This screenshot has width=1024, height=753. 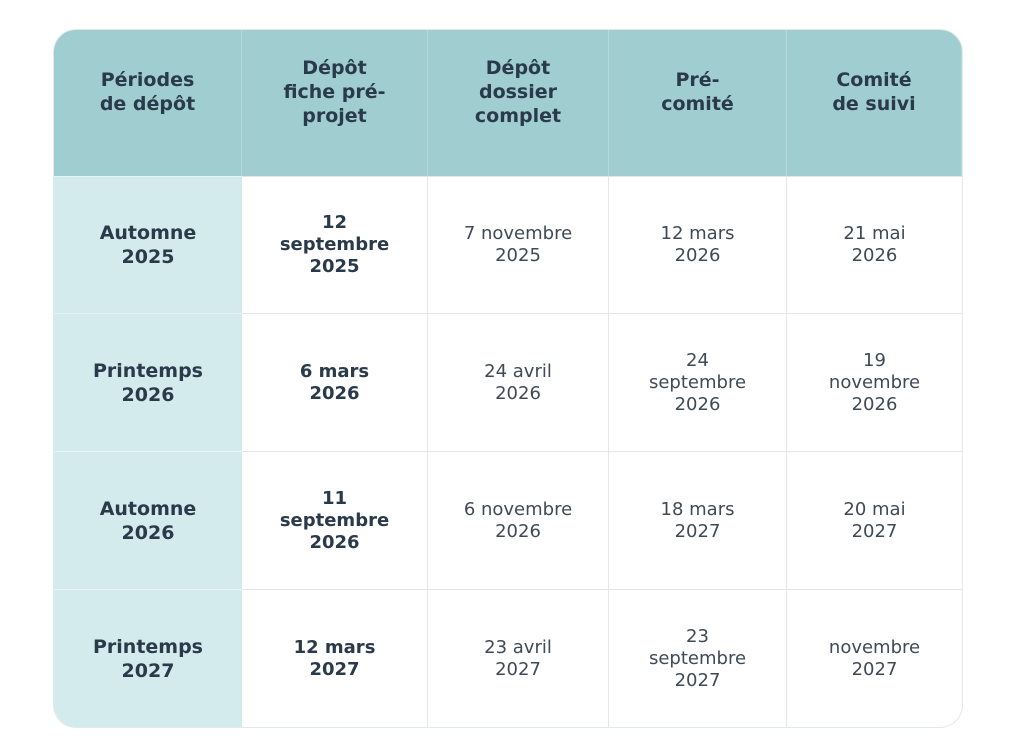 What do you see at coordinates (148, 103) in the screenshot?
I see `header-periods: Périodes de dépôt` at bounding box center [148, 103].